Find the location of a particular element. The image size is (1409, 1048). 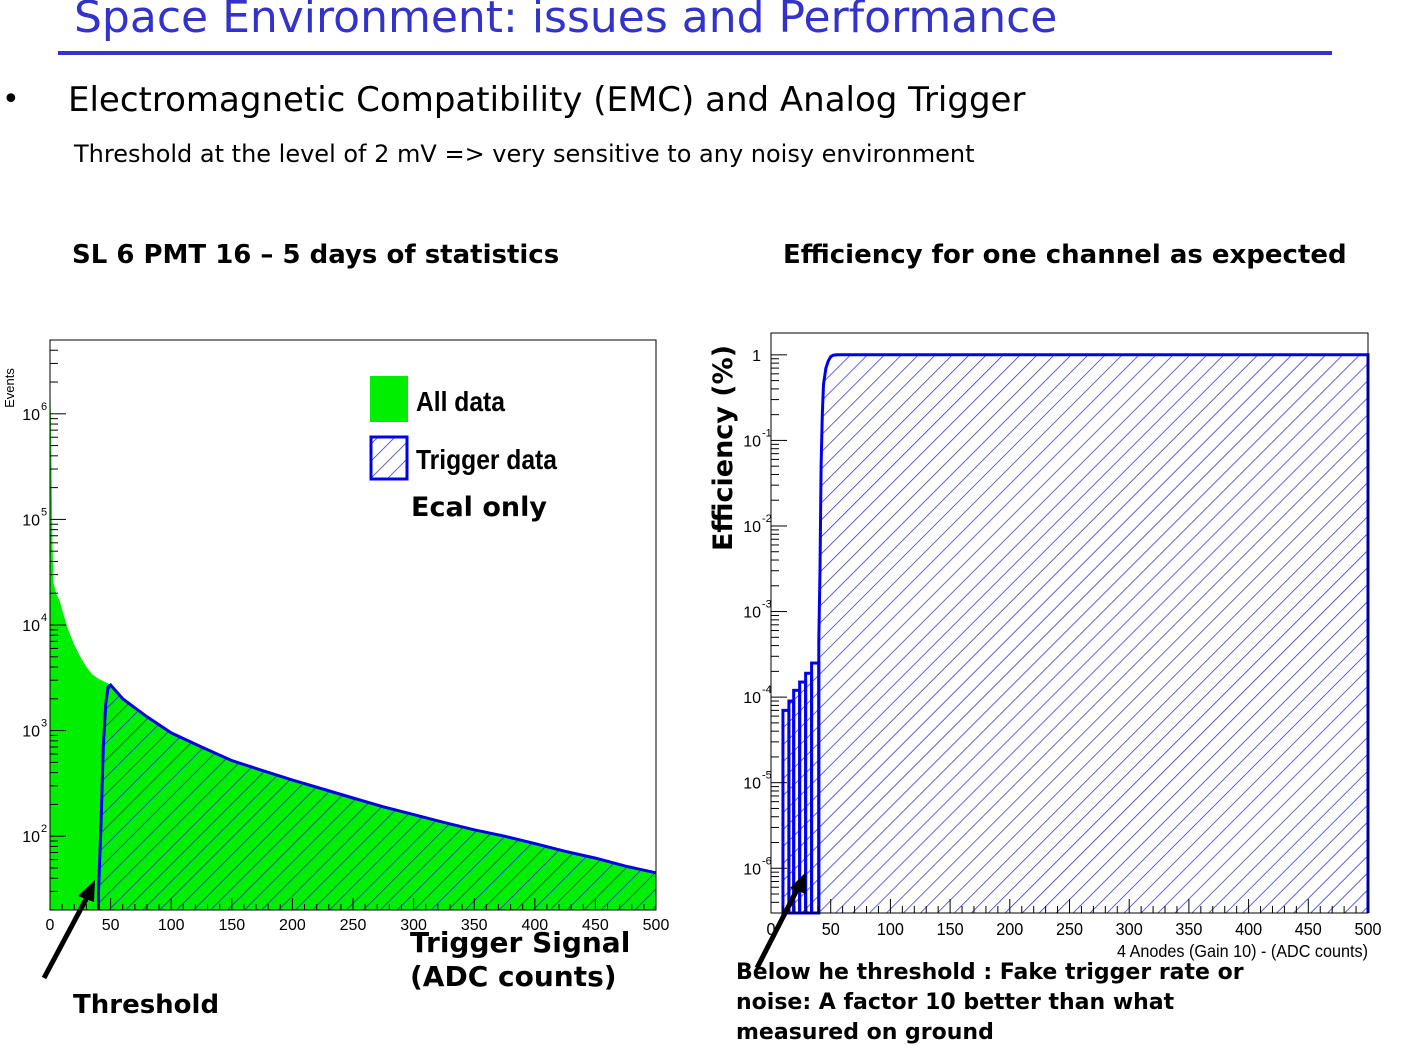

trigger-data-area is located at coordinates (377, 797).